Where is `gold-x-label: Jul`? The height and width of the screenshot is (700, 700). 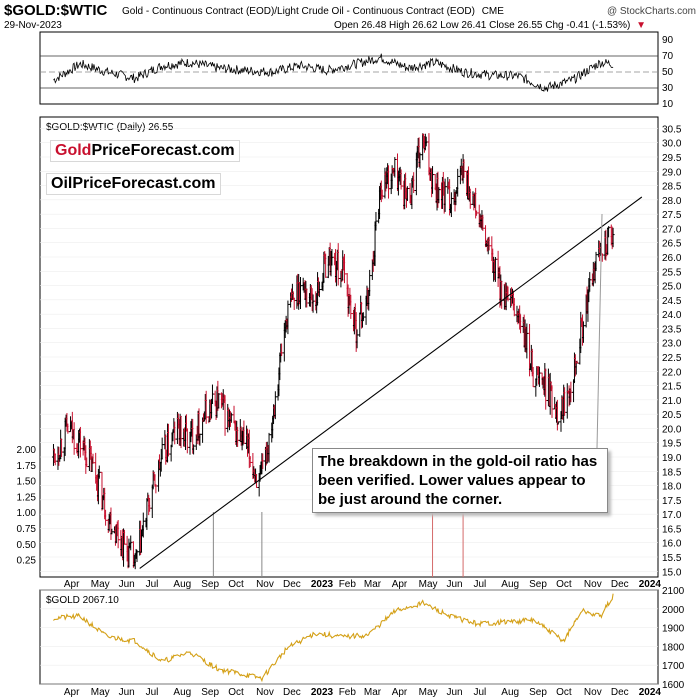
gold-x-label: Jul is located at coordinates (152, 692).